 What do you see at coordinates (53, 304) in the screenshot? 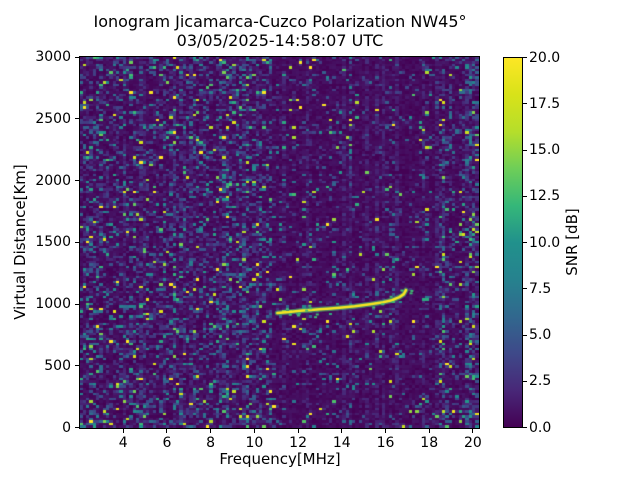
I see `y-tick-label: 1000` at bounding box center [53, 304].